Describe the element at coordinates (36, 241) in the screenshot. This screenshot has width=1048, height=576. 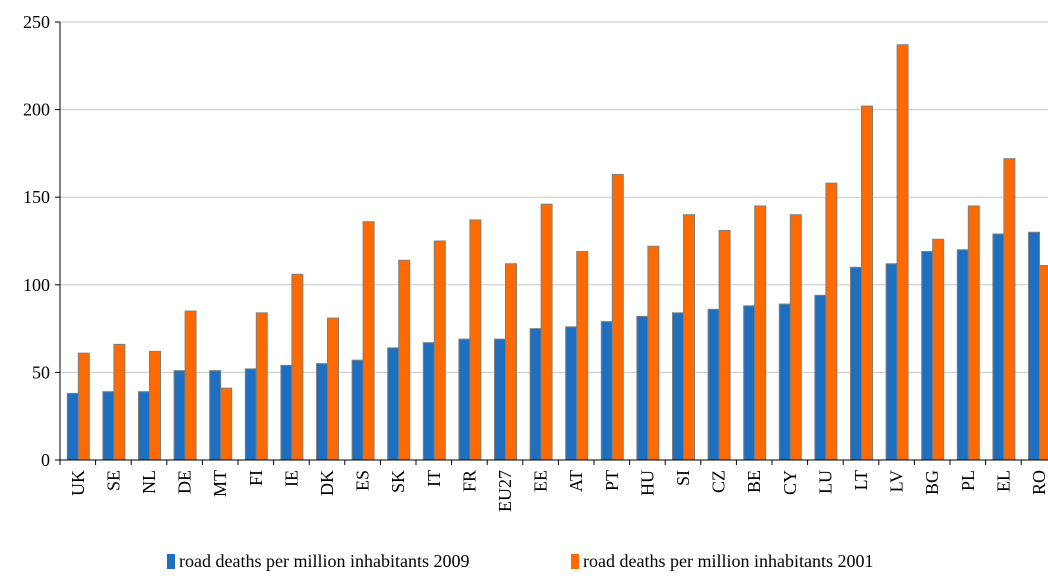
I see `y-tick-labels: 0 50 100 150 200 250` at that location.